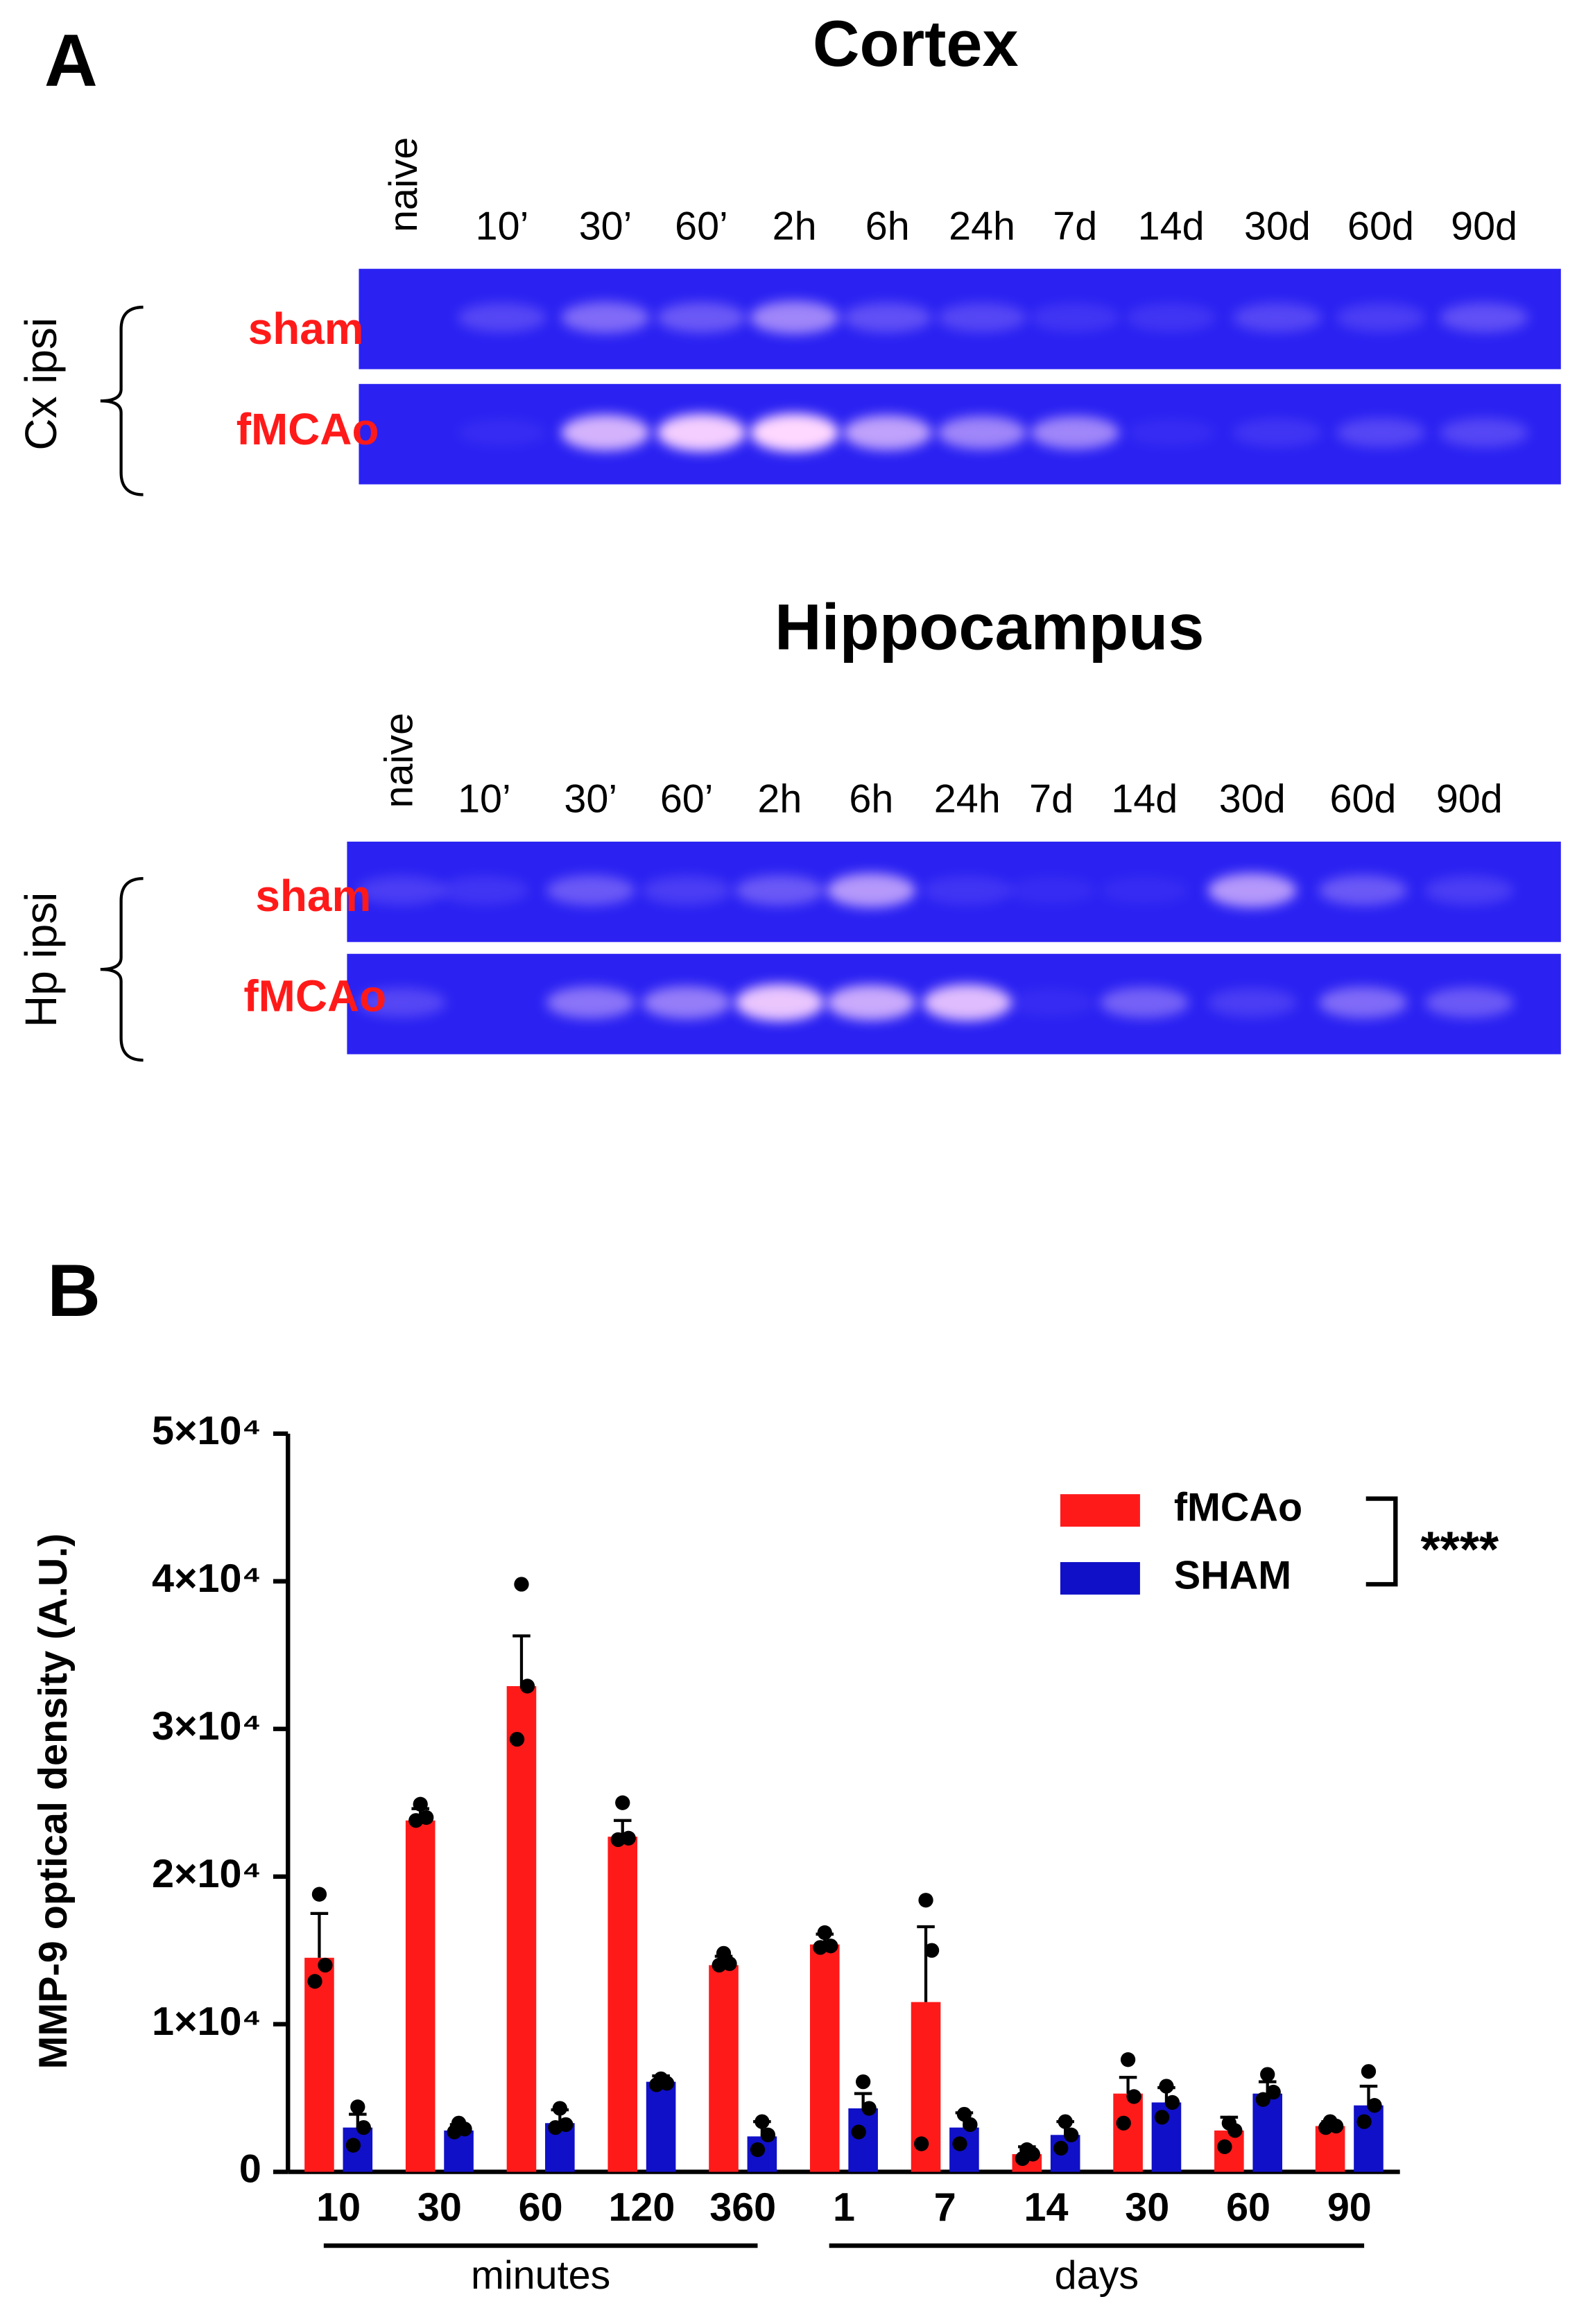 The height and width of the screenshot is (2324, 1586). What do you see at coordinates (1171, 226) in the screenshot?
I see `lane-label: 14d` at bounding box center [1171, 226].